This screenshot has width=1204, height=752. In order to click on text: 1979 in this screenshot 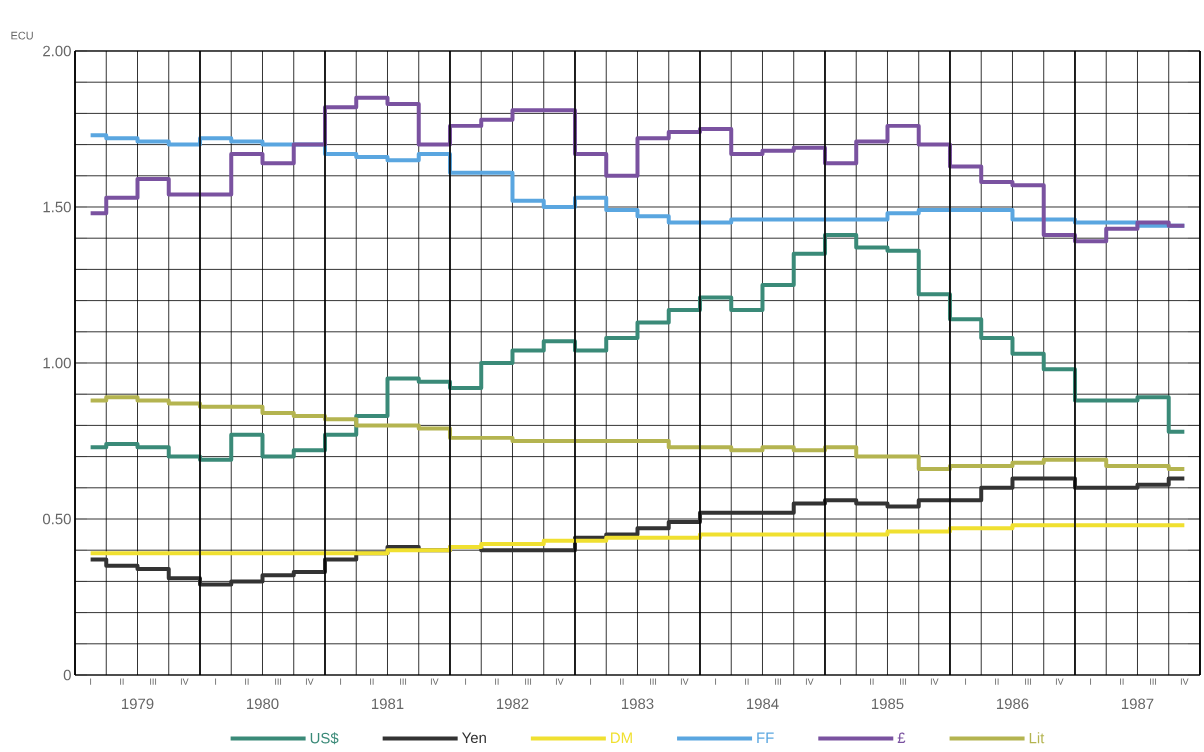, I will do `click(138, 704)`.